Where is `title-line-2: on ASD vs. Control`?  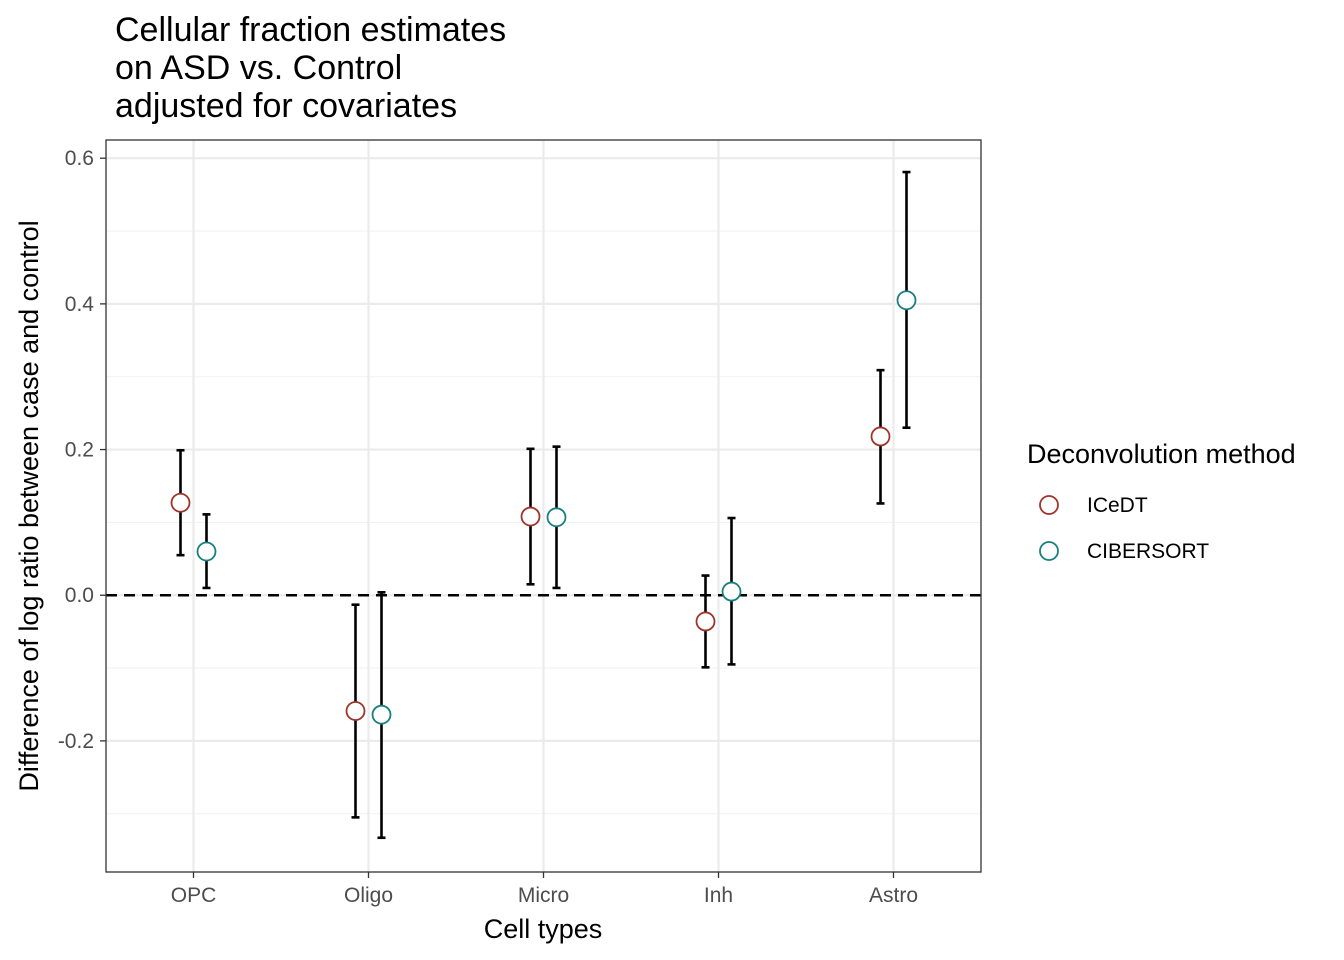
title-line-2: on ASD vs. Control is located at coordinates (258, 68).